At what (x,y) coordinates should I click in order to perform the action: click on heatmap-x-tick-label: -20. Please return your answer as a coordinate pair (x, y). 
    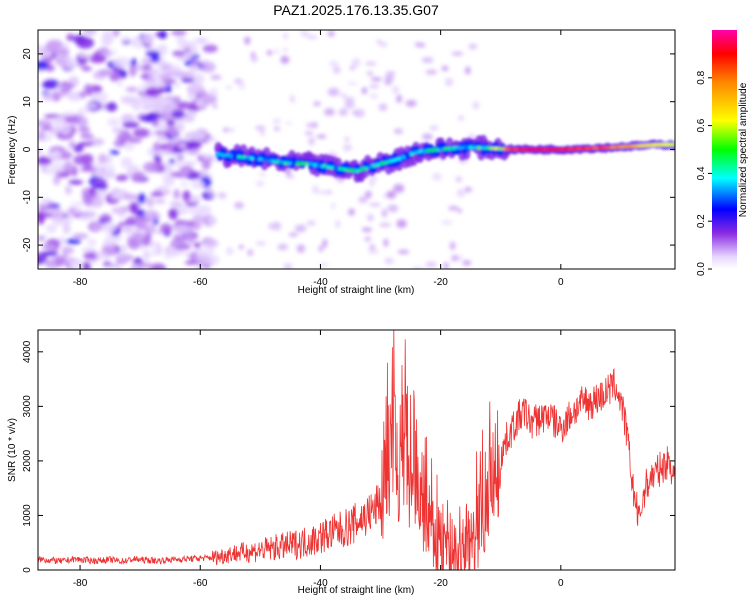
    Looking at the image, I should click on (440, 282).